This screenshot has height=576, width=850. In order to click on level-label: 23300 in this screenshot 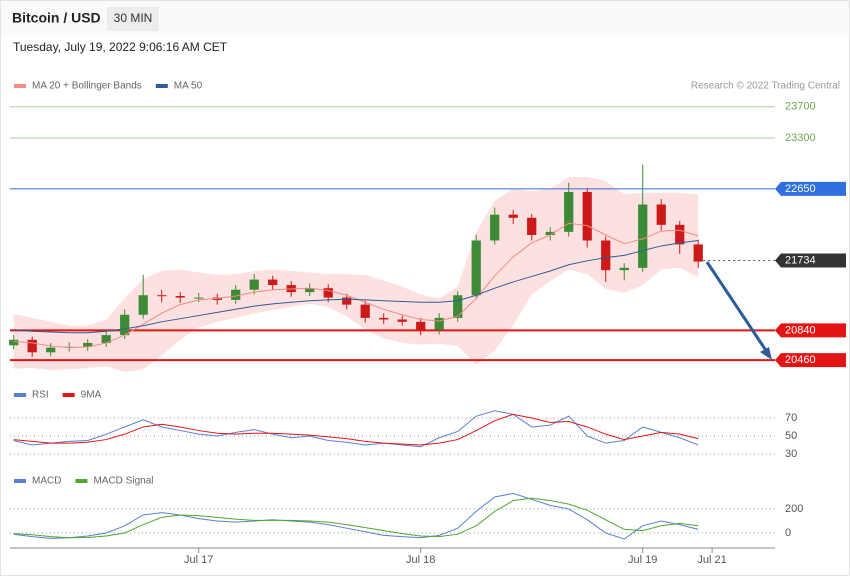, I will do `click(800, 138)`.